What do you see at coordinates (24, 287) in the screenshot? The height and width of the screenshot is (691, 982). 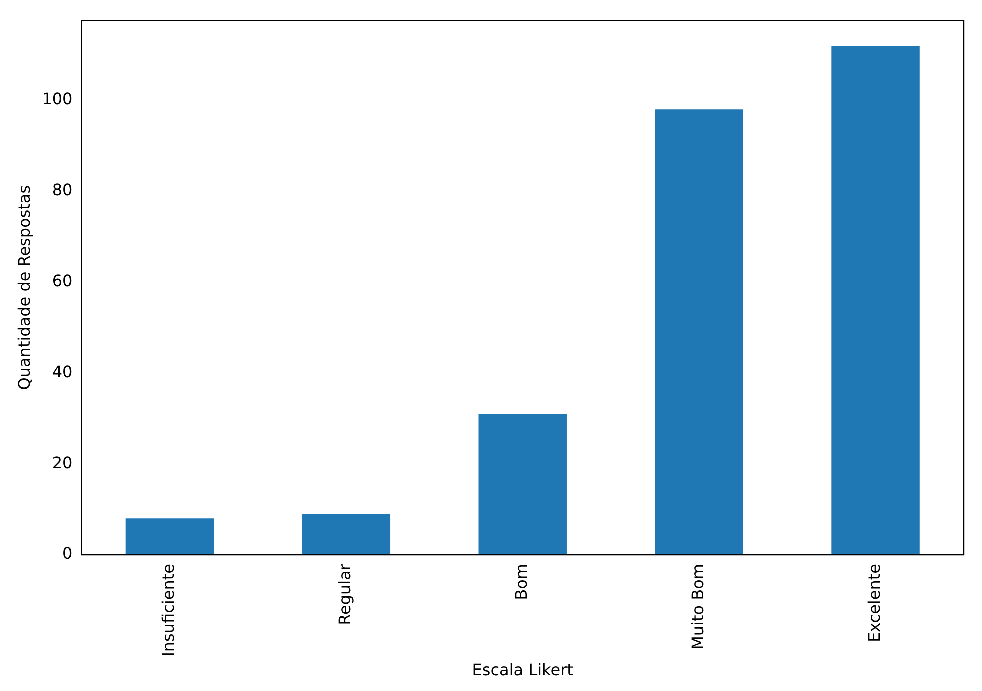 I see `y-axis-title: Quantidade de Respostas` at bounding box center [24, 287].